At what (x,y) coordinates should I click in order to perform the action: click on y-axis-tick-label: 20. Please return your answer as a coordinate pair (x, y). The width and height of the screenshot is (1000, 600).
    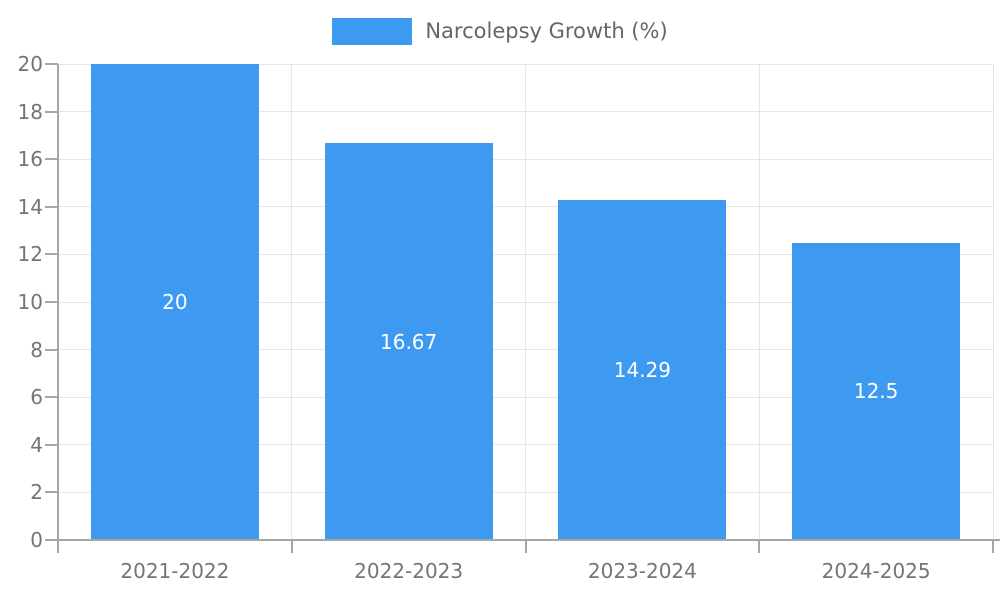
    Looking at the image, I should click on (30, 64).